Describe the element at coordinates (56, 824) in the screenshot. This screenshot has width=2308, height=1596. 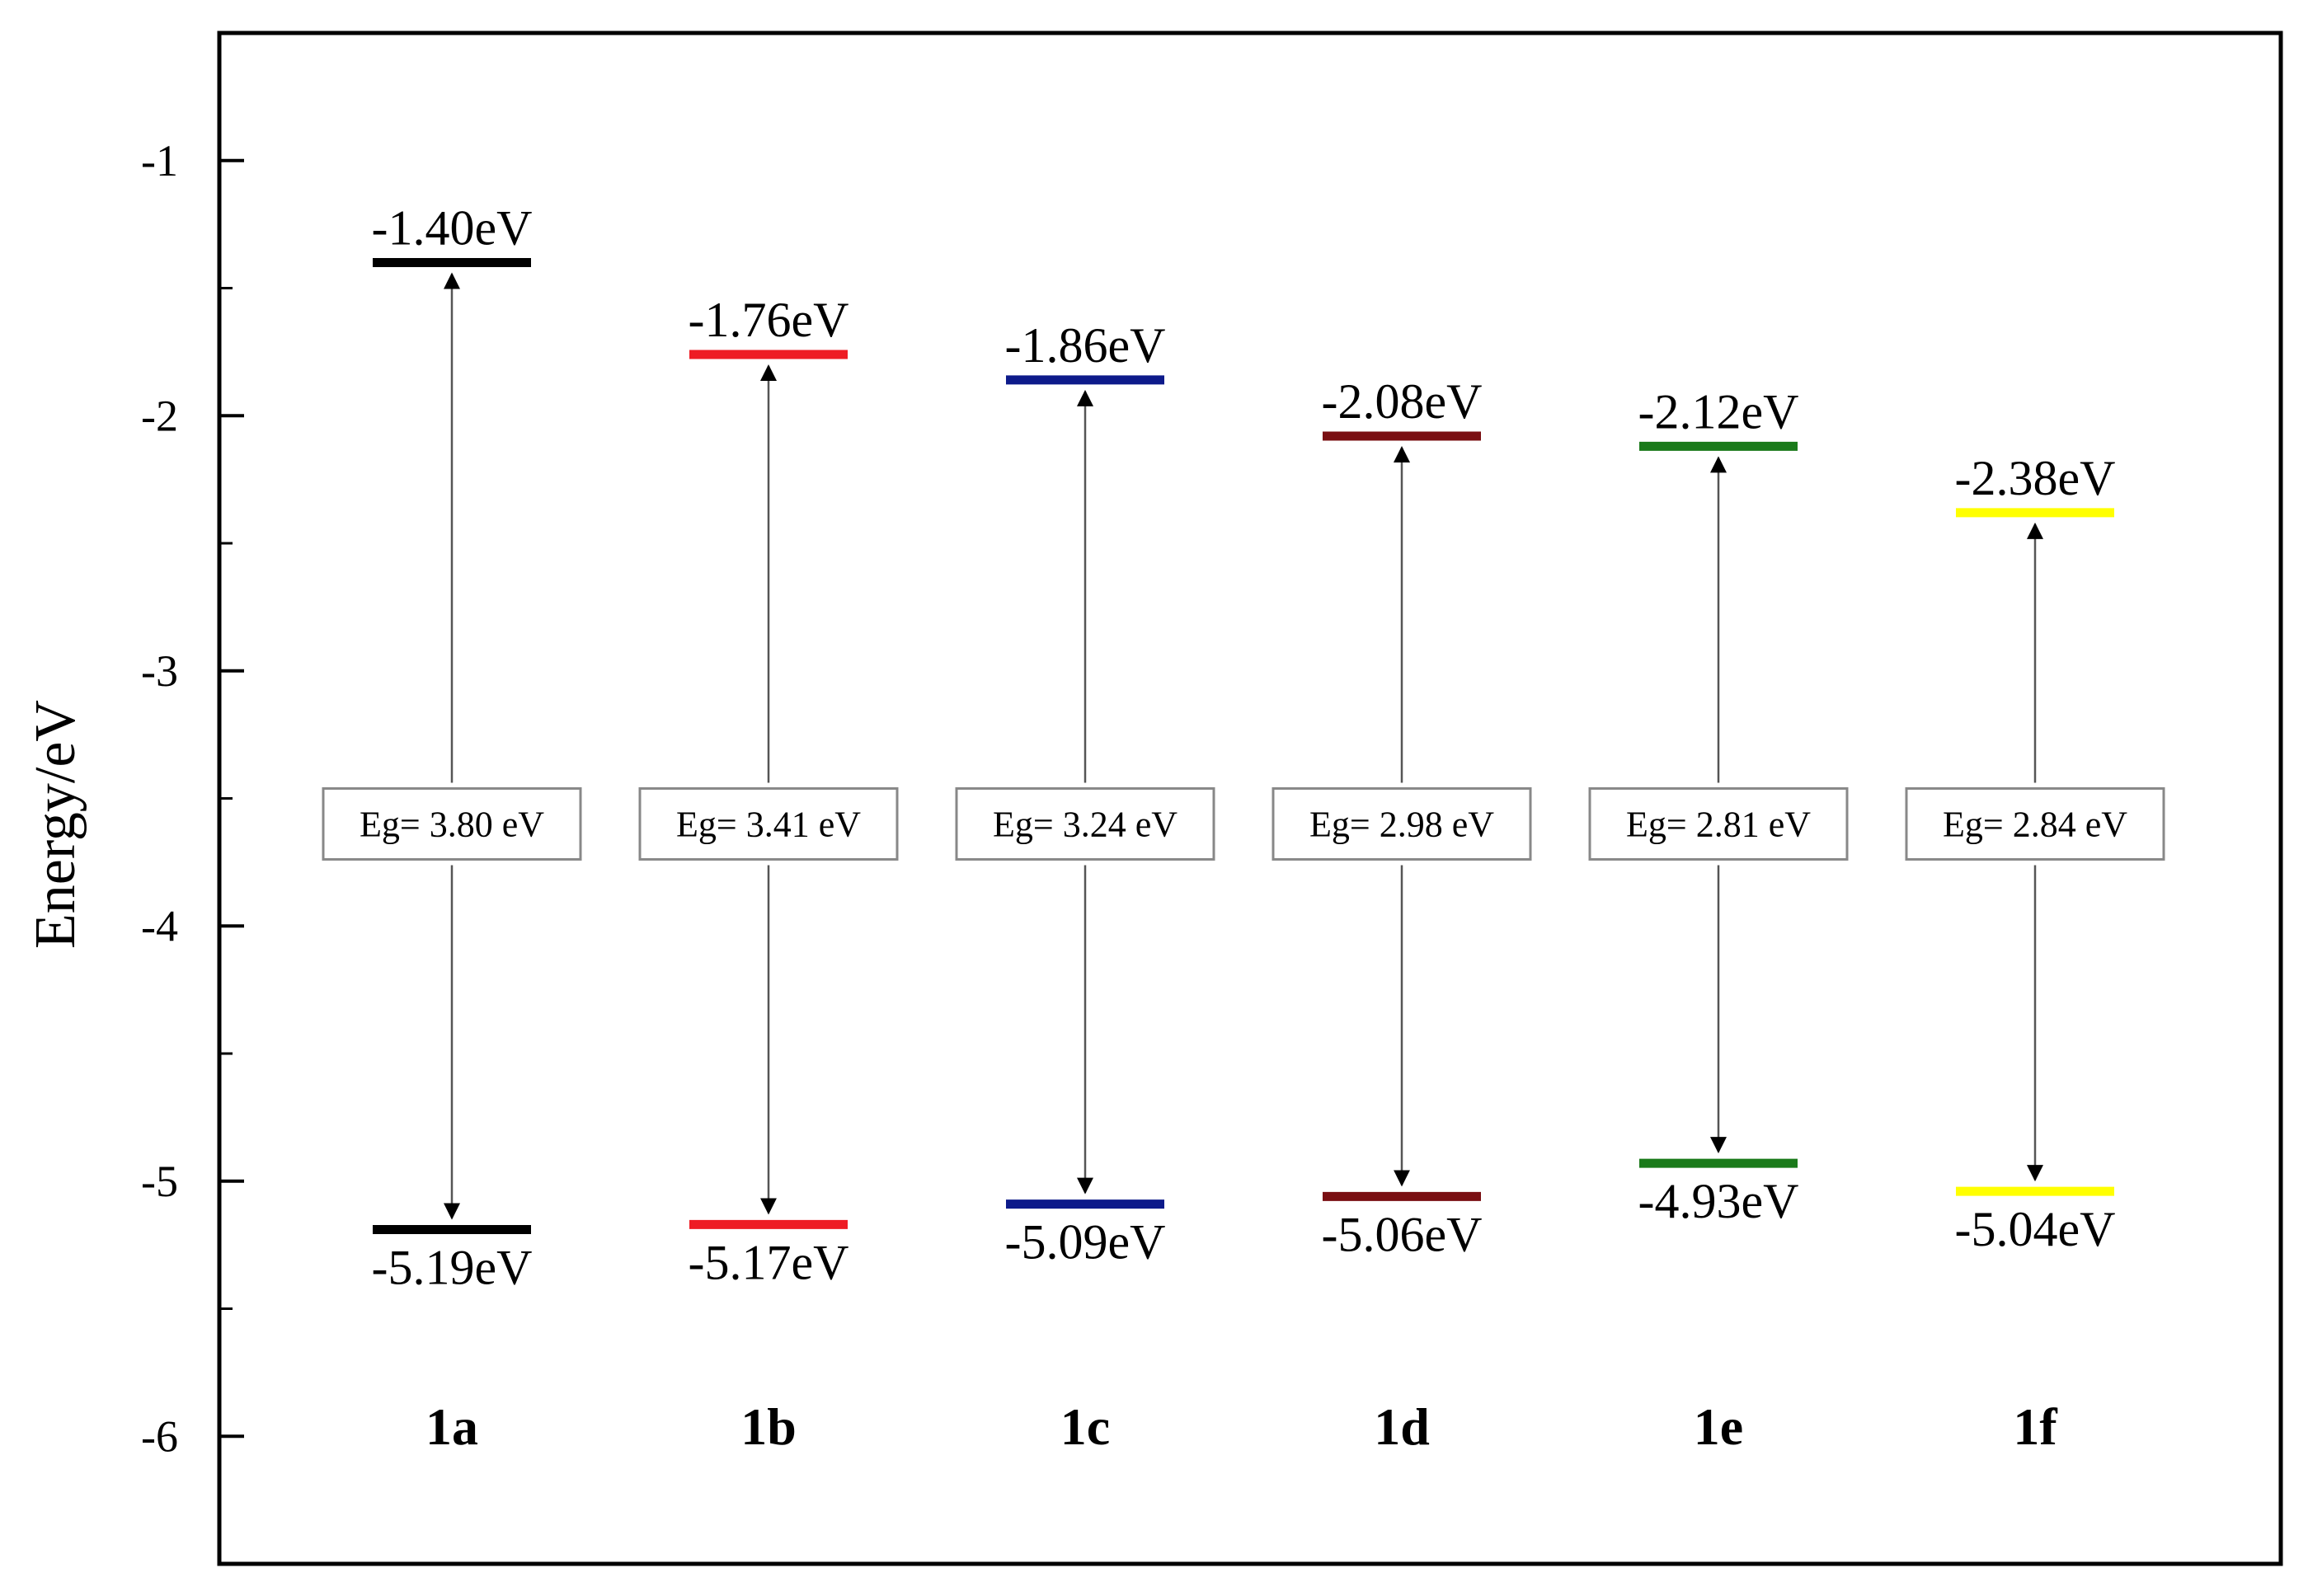
I see `y-axis-title: Energy/eV` at that location.